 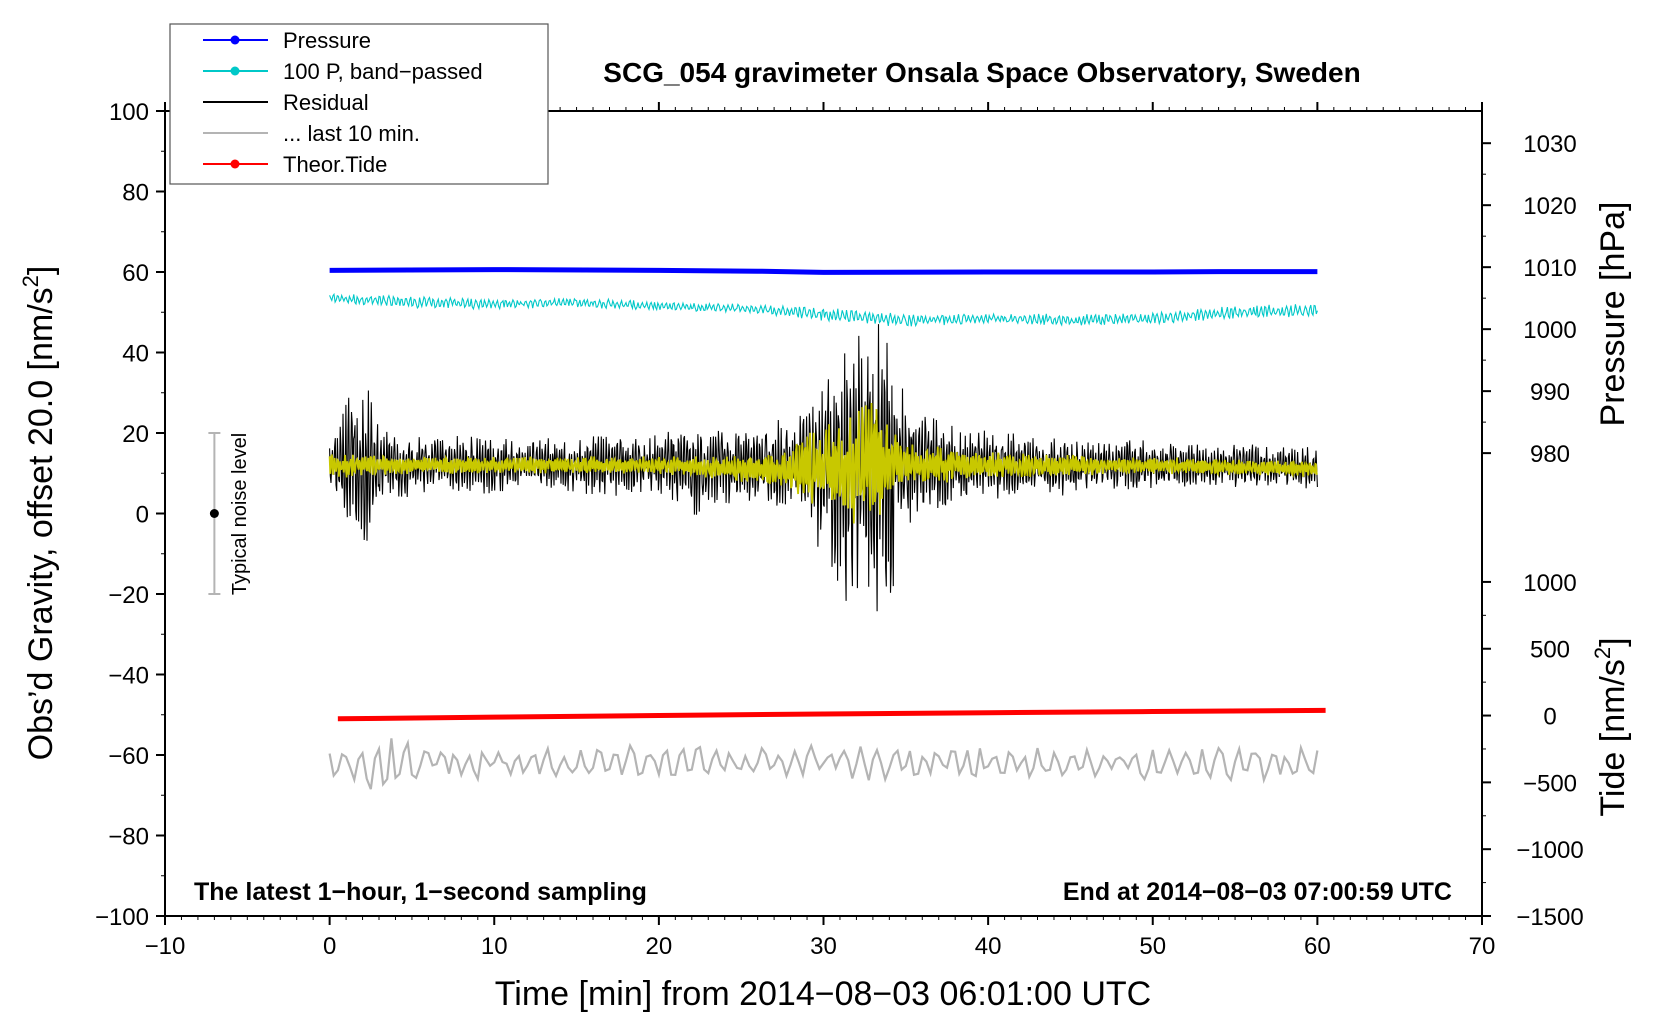 What do you see at coordinates (1549, 144) in the screenshot?
I see `pressure-axis-tick-label: 1030` at bounding box center [1549, 144].